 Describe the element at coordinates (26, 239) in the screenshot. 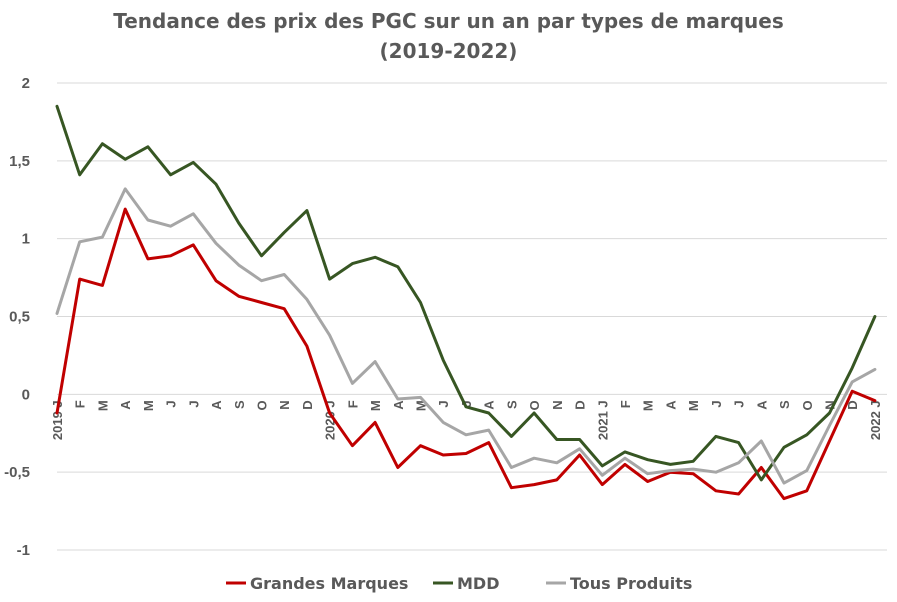

I see `y-tick-label: 1` at that location.